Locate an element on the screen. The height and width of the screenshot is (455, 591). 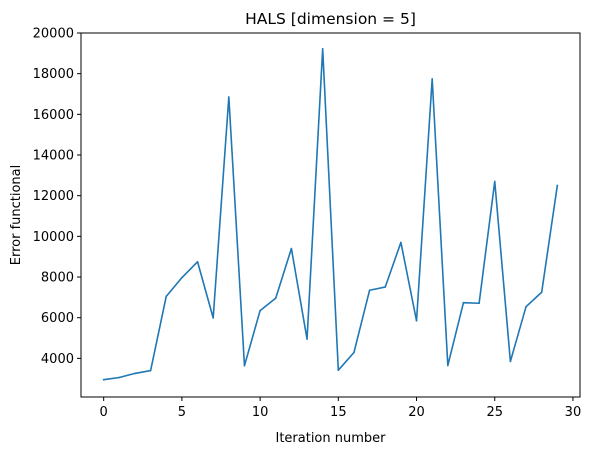
x-tick-label: 10 is located at coordinates (260, 412).